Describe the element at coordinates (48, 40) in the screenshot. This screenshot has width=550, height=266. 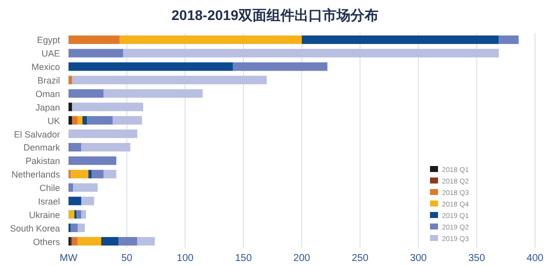
I see `y-tick-label: Egypt` at that location.